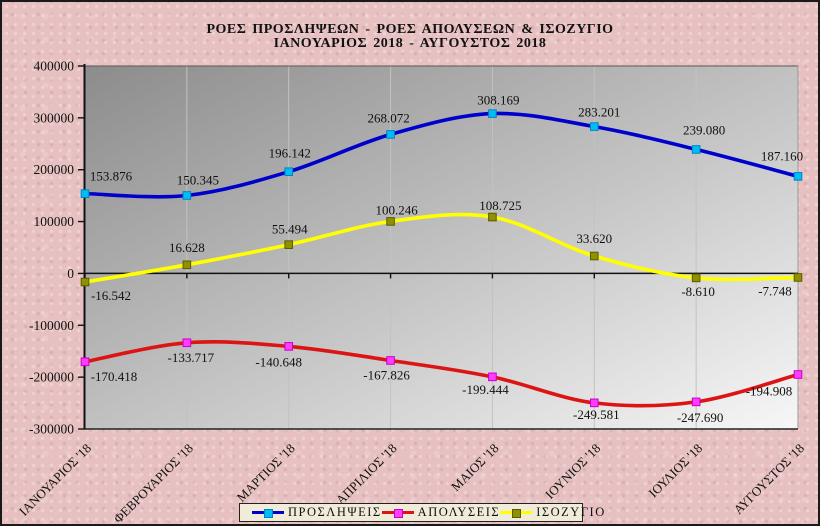 The image size is (820, 526). What do you see at coordinates (290, 153) in the screenshot?
I see `data-label: 196.142` at bounding box center [290, 153].